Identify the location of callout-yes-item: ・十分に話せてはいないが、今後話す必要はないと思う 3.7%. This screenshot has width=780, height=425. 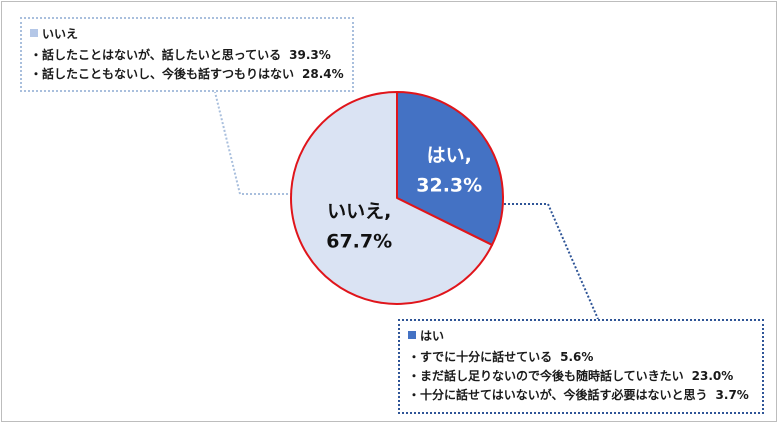
(581, 395).